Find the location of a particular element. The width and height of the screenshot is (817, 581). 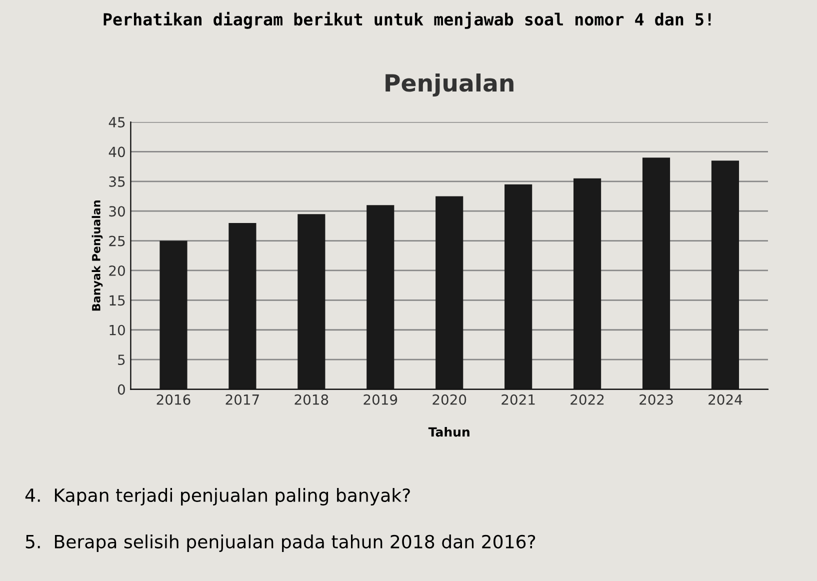

x-tick-label: 2023 is located at coordinates (656, 399).